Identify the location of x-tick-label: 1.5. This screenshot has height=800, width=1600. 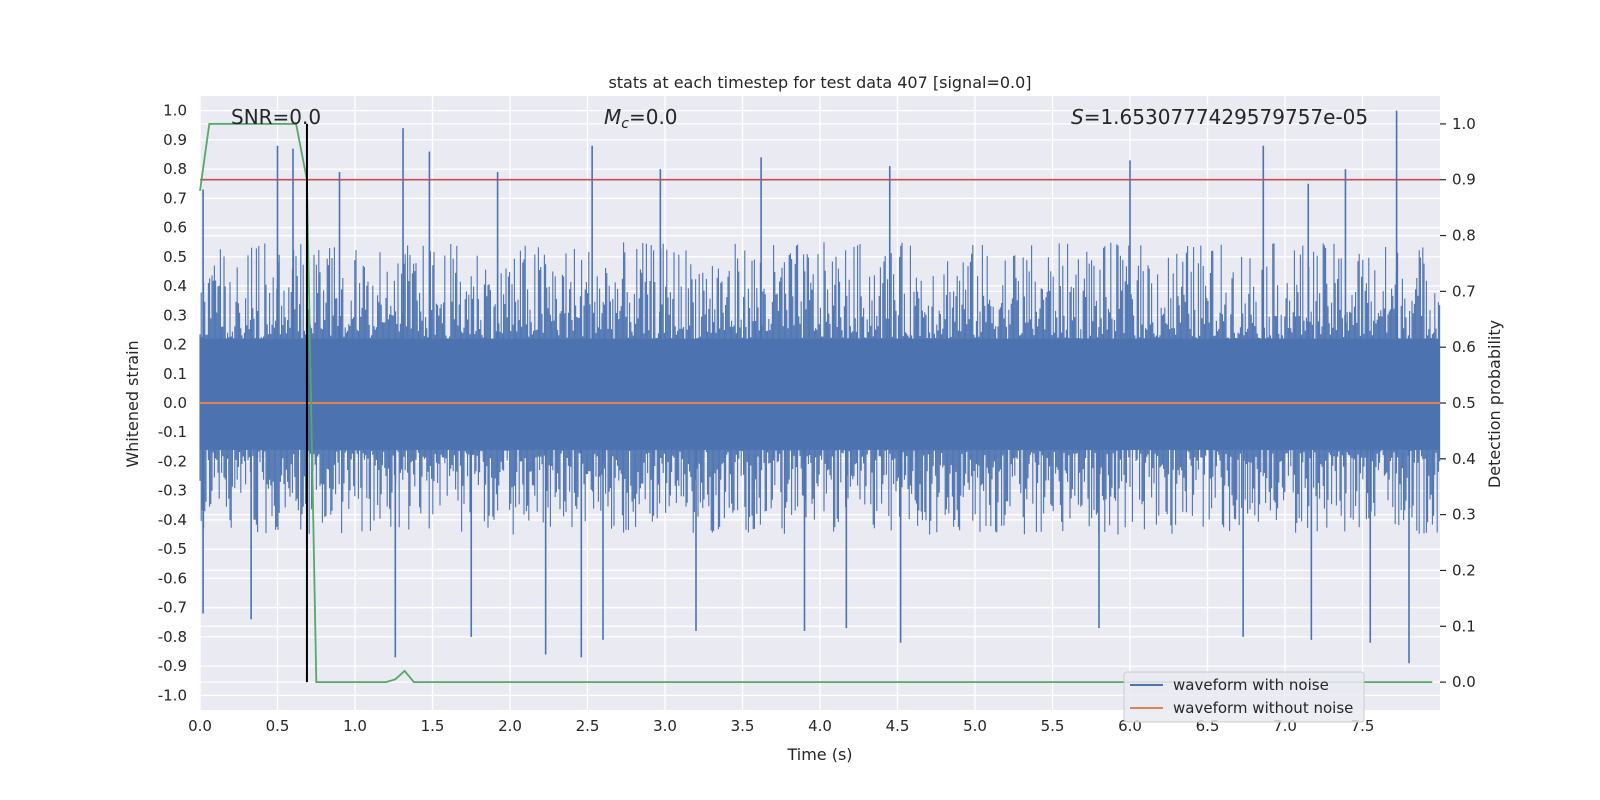
(433, 726).